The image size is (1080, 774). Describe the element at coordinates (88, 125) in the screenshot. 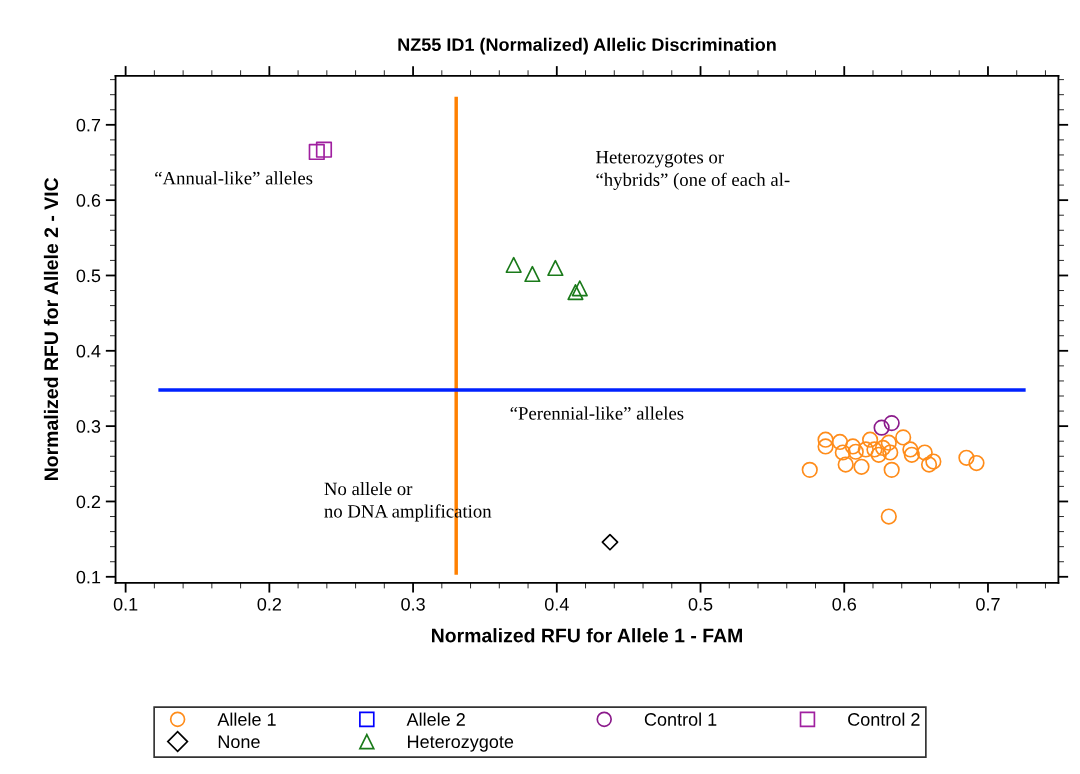

I see `y-tick-label: 0.7` at that location.